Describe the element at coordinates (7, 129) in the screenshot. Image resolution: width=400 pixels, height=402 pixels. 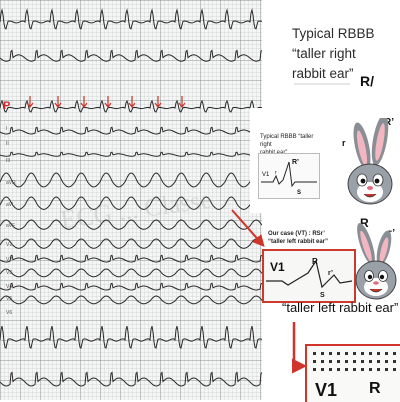
I see `lead-label-i: I` at that location.